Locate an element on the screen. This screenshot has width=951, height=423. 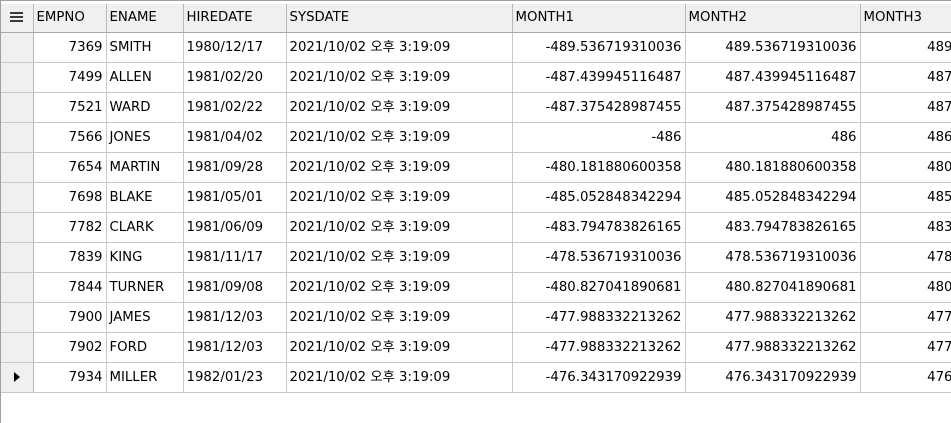
cell-month2: 487.439945116487 is located at coordinates (773, 77).